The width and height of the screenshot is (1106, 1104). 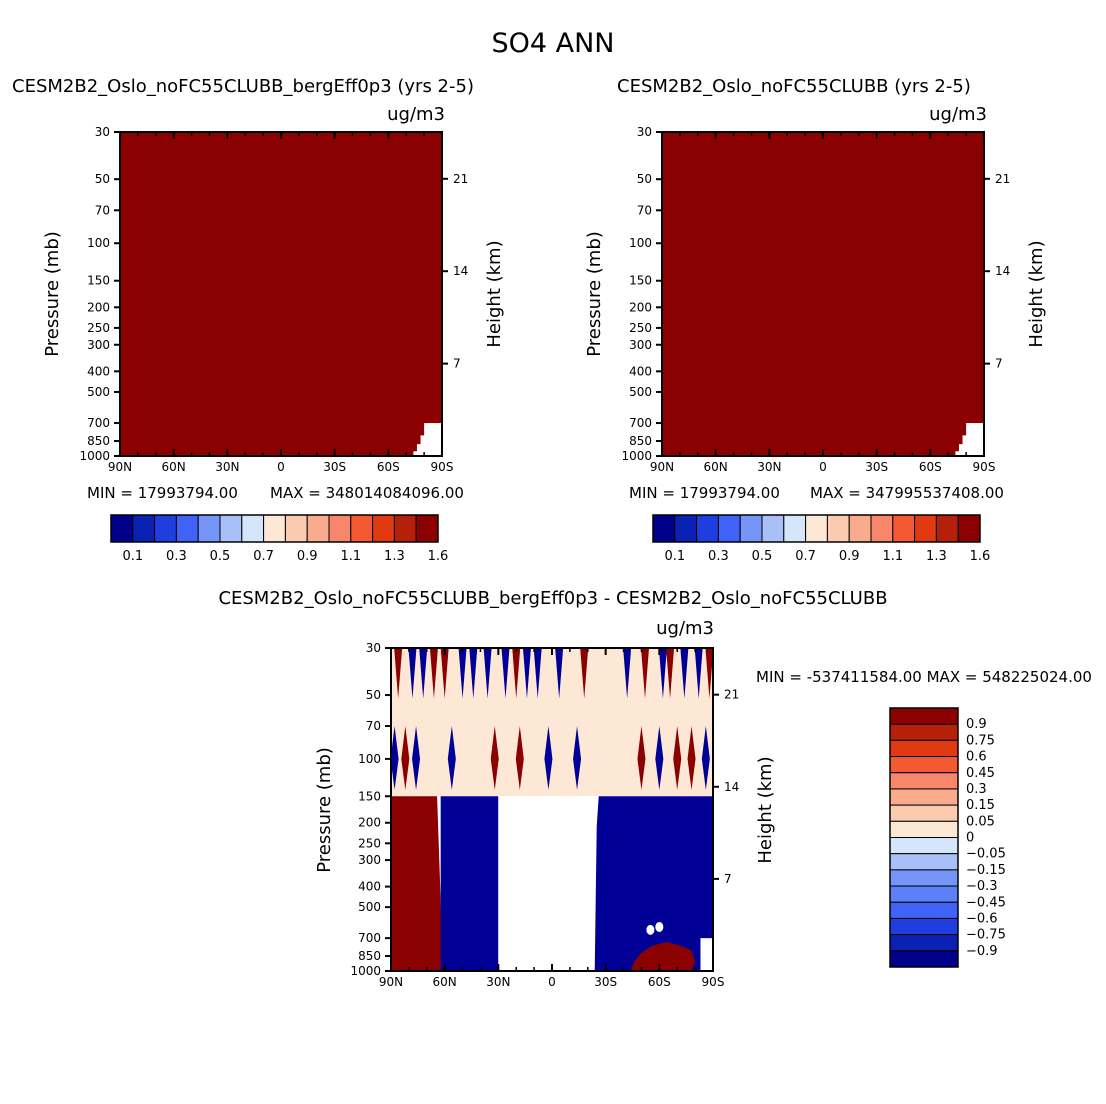 What do you see at coordinates (220, 556) in the screenshot?
I see `colorbar-label: 0.5` at bounding box center [220, 556].